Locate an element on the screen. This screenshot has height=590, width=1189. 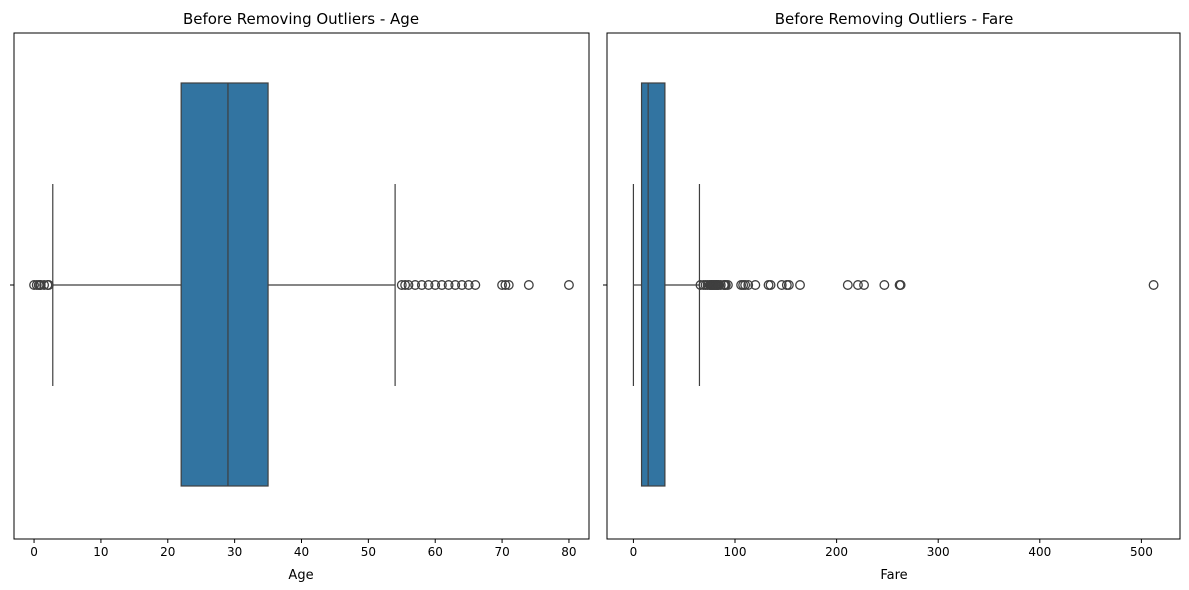
age-x-axis-label: Age is located at coordinates (300, 575).